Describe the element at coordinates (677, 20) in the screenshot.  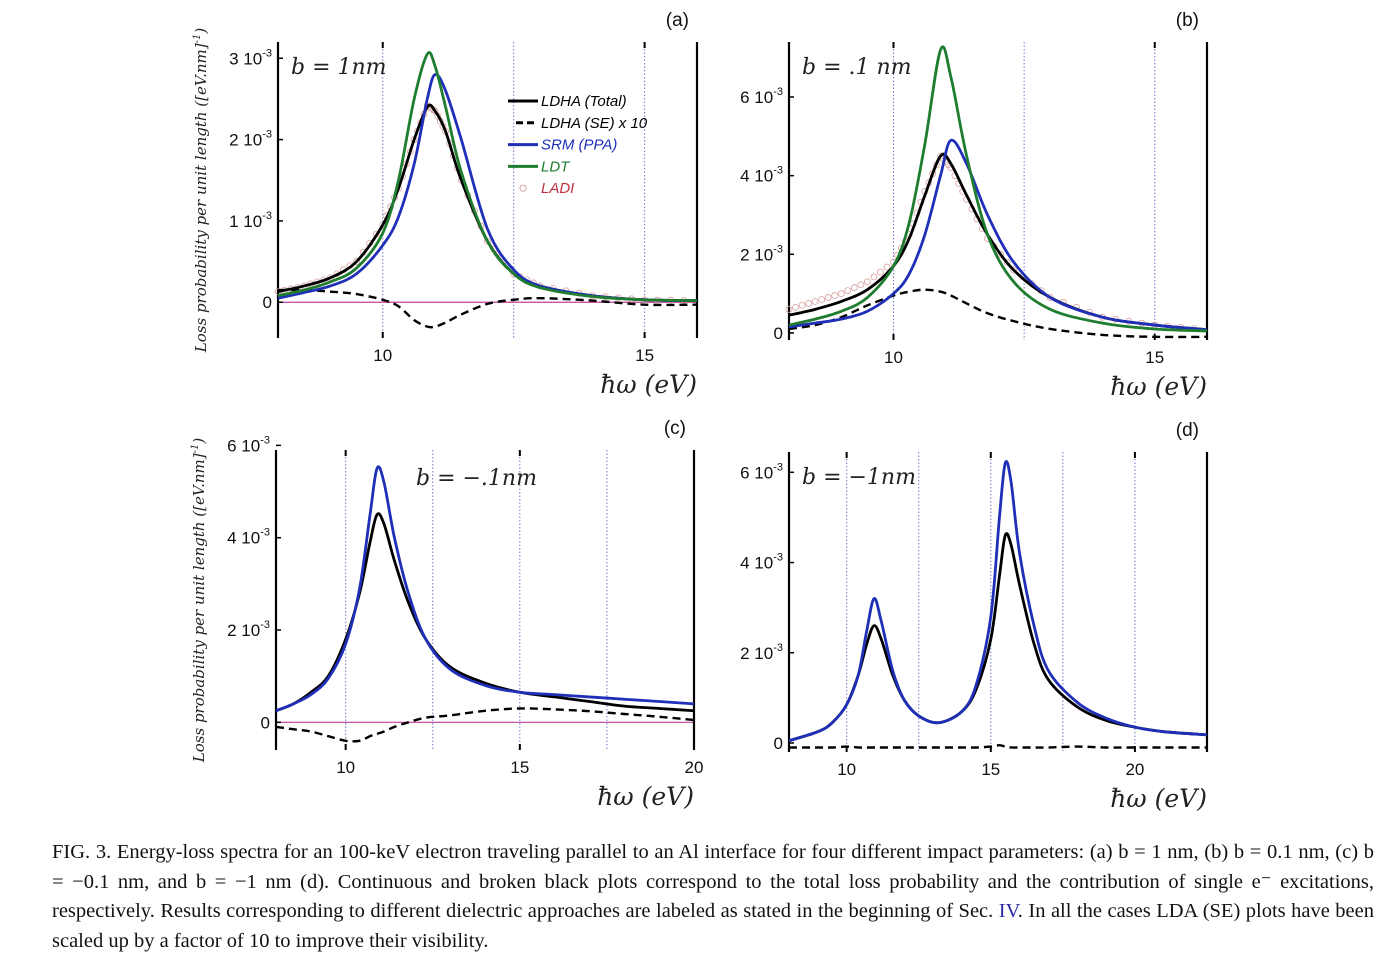
I see `panel-label: (a)` at that location.